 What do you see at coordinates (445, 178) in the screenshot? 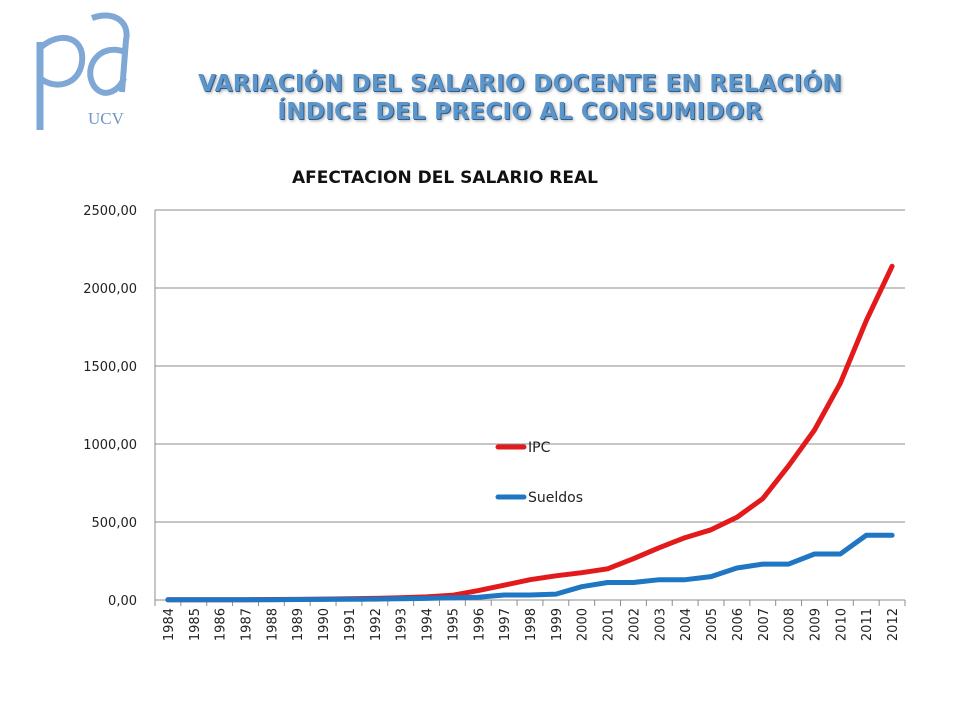
I see `chart-title: AFECTACION DEL SALARIO REAL` at bounding box center [445, 178].